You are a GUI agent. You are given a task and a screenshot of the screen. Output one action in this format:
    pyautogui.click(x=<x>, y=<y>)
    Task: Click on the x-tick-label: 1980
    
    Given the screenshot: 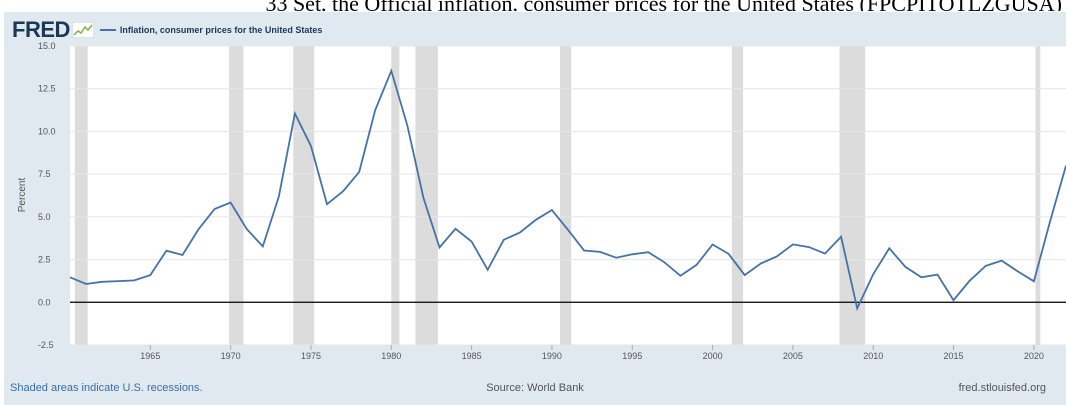 What is the action you would take?
    pyautogui.click(x=391, y=356)
    